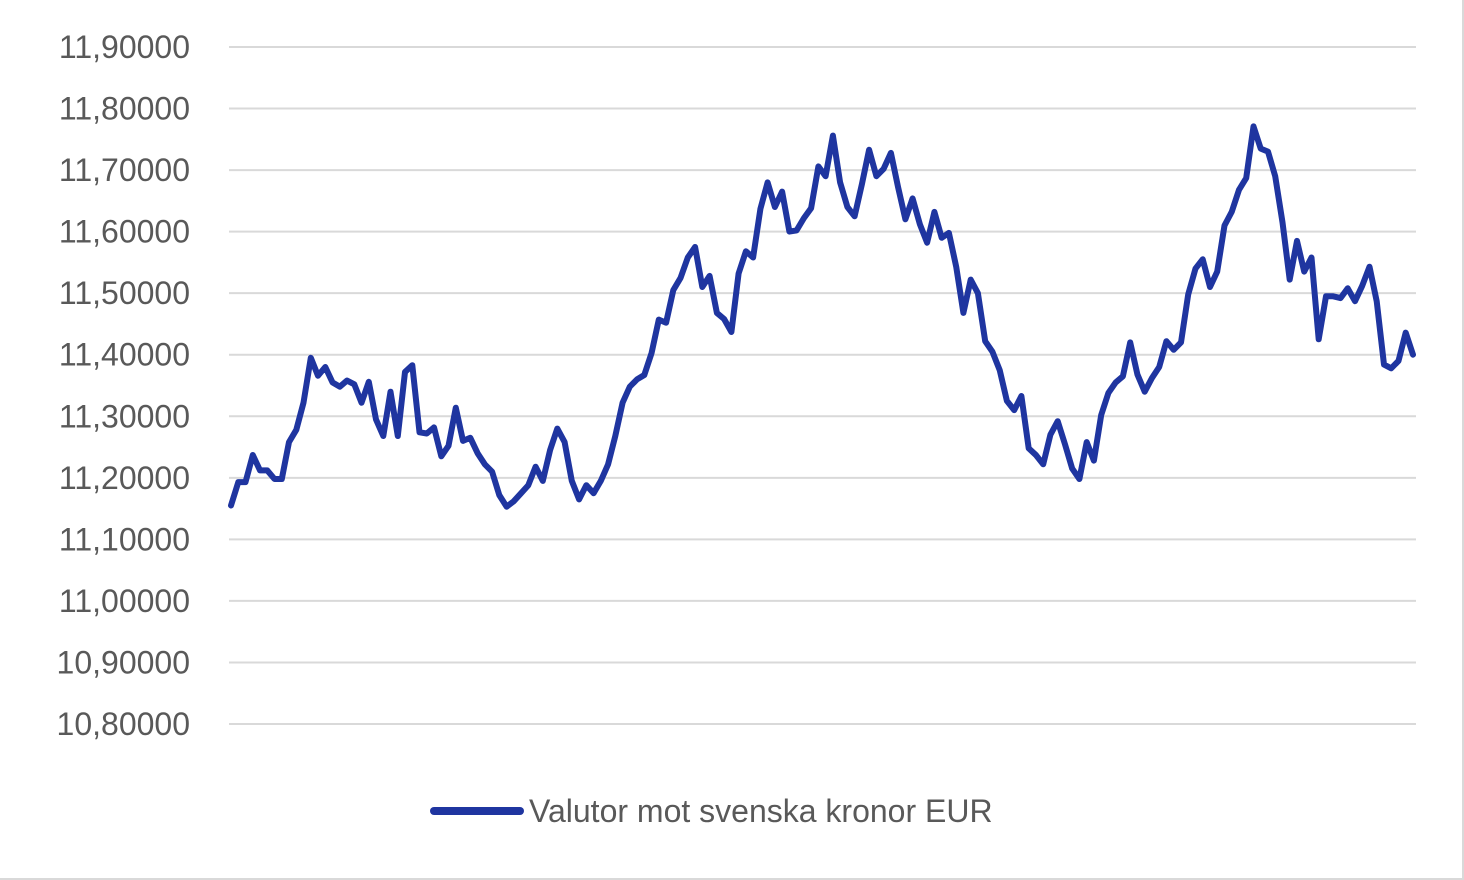 This screenshot has height=880, width=1464. What do you see at coordinates (124, 170) in the screenshot?
I see `y-tick-label: 11,70000` at bounding box center [124, 170].